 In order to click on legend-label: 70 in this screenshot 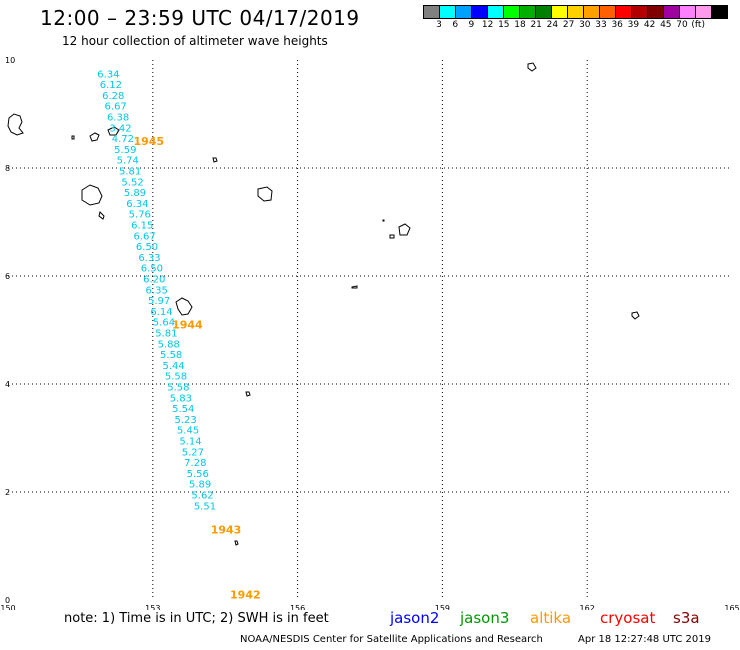, I will do `click(682, 25)`.